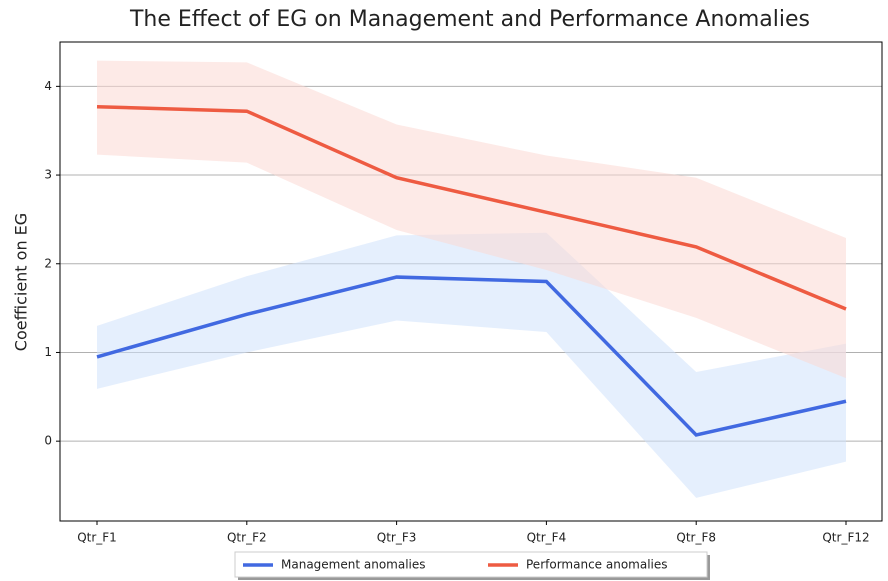 Image resolution: width=888 pixels, height=581 pixels. Describe the element at coordinates (48, 86) in the screenshot. I see `y-tick-label: 4` at that location.